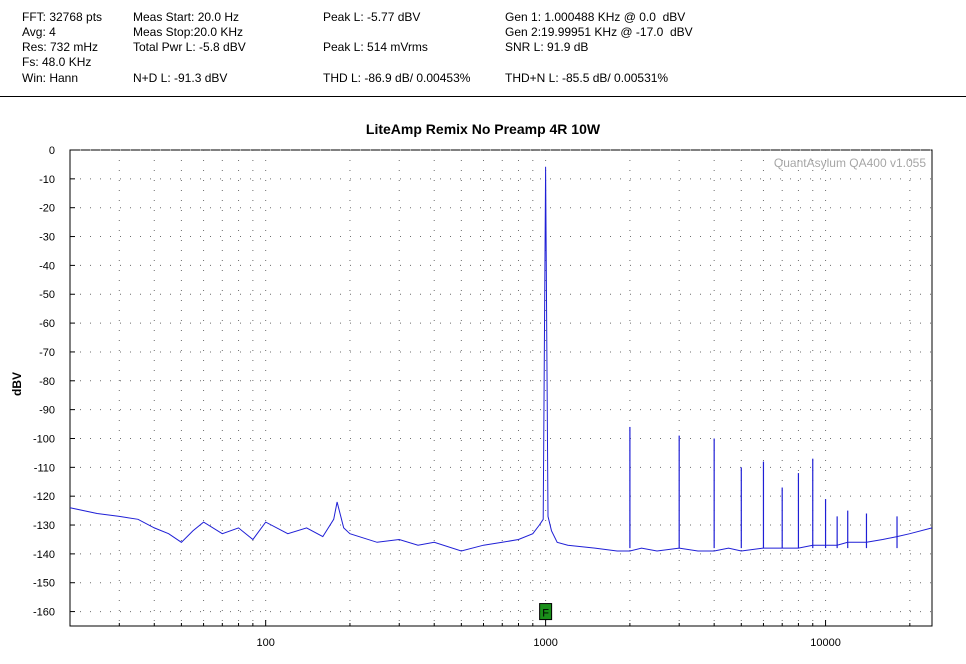 The height and width of the screenshot is (664, 966). Describe the element at coordinates (60, 47) in the screenshot. I see `stat-res: Res: 732 mHz` at that location.